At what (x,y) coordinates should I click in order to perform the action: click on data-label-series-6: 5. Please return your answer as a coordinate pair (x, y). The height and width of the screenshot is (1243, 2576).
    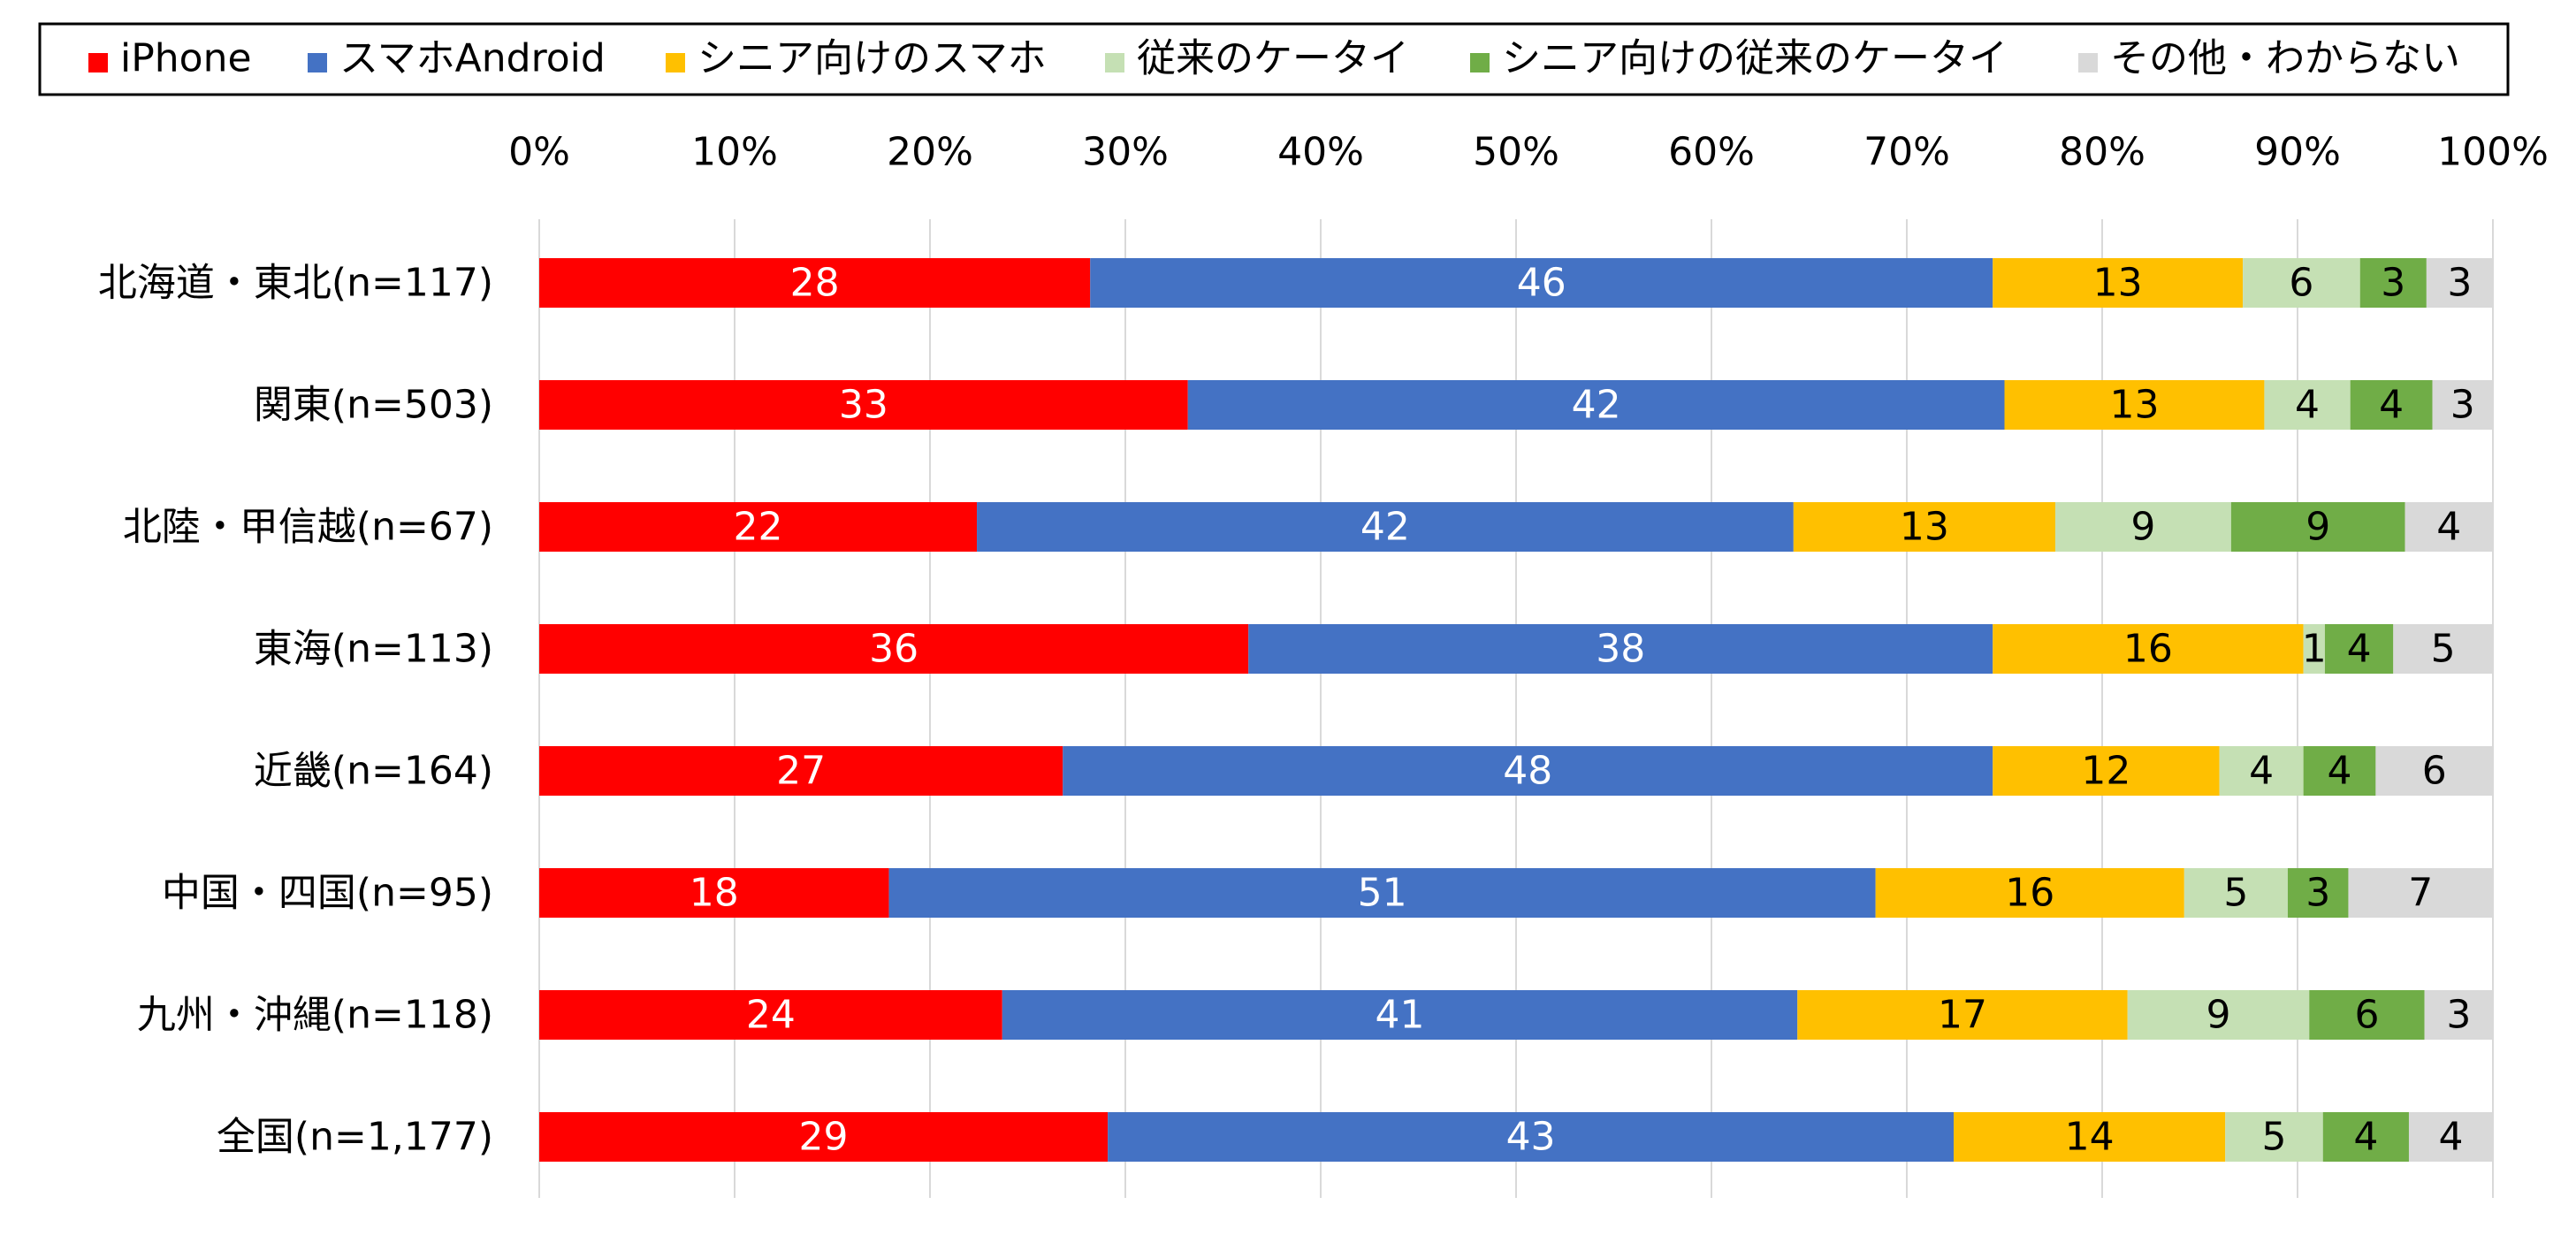
    Looking at the image, I should click on (2443, 649).